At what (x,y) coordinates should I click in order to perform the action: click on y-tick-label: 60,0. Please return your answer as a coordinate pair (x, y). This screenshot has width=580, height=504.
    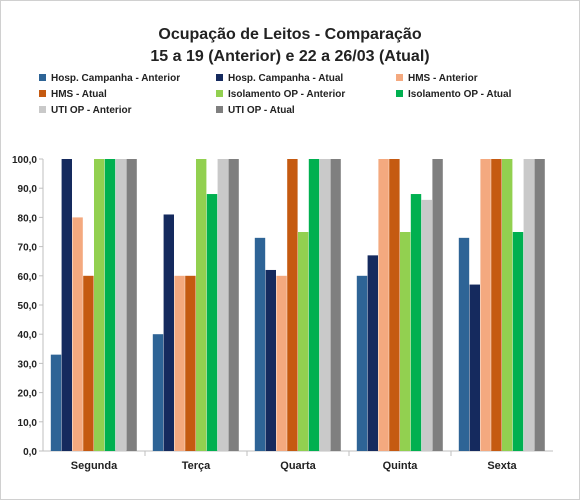
    Looking at the image, I should click on (28, 277).